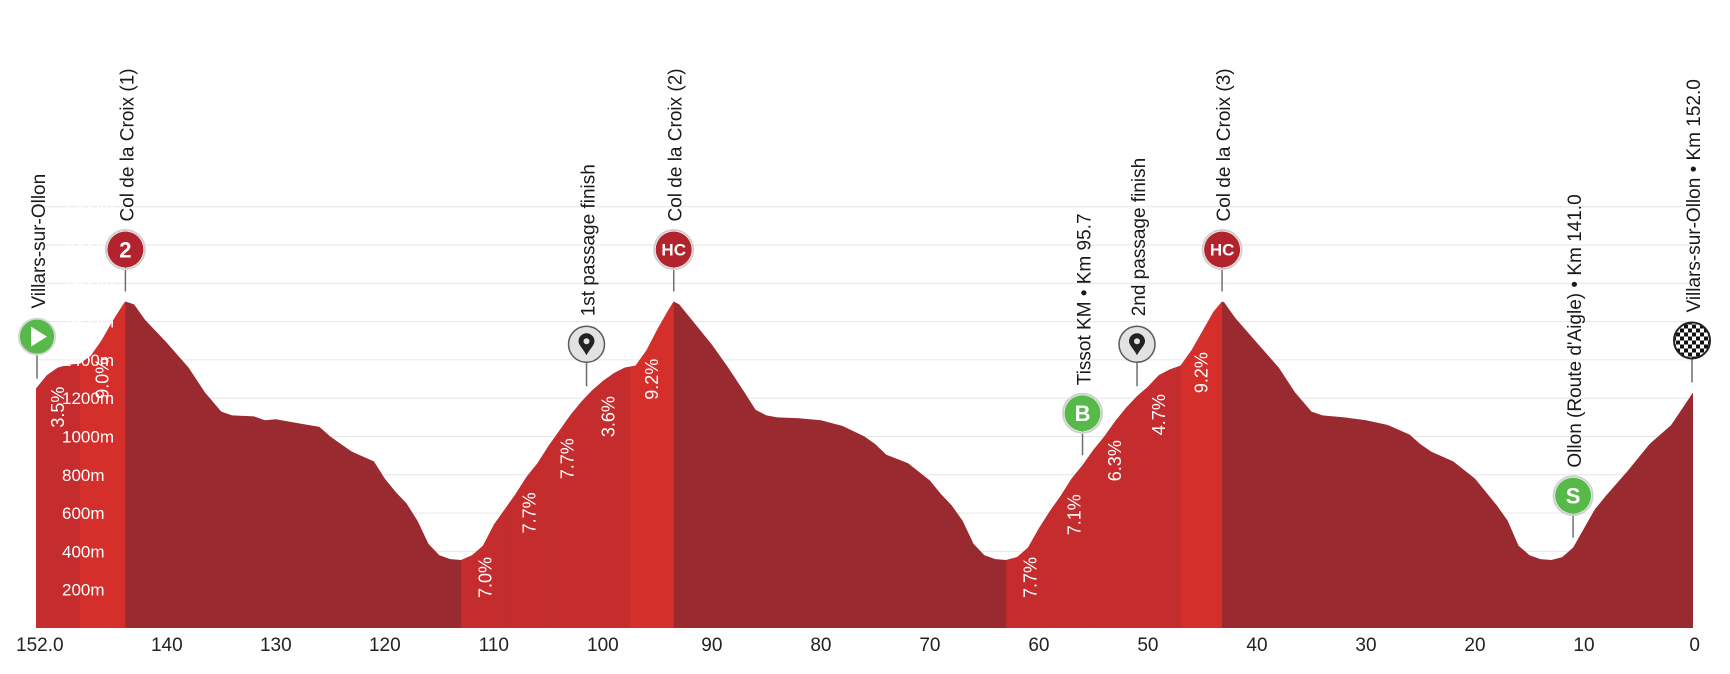 This screenshot has width=1730, height=674. Describe the element at coordinates (83, 551) in the screenshot. I see `y-tick-label: 400m` at that location.